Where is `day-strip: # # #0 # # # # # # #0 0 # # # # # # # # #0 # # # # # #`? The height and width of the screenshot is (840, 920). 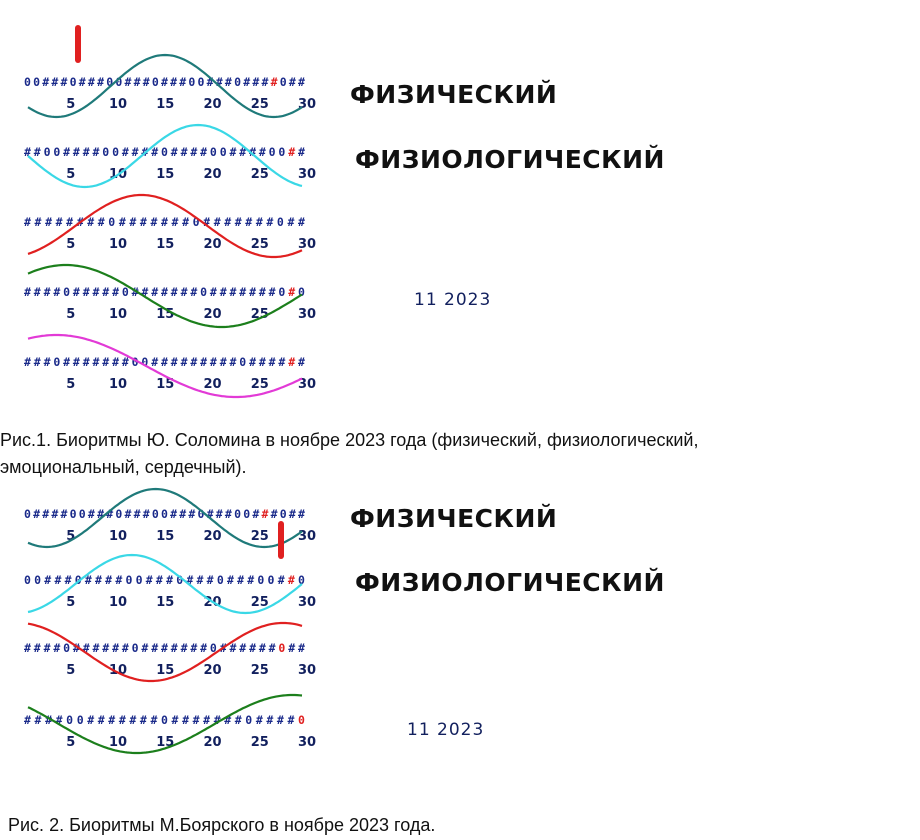
day-strip: # # #0 # # # # # # #0 0 # # # # # # # # #0 # # # # # # is located at coordinates (164, 362).